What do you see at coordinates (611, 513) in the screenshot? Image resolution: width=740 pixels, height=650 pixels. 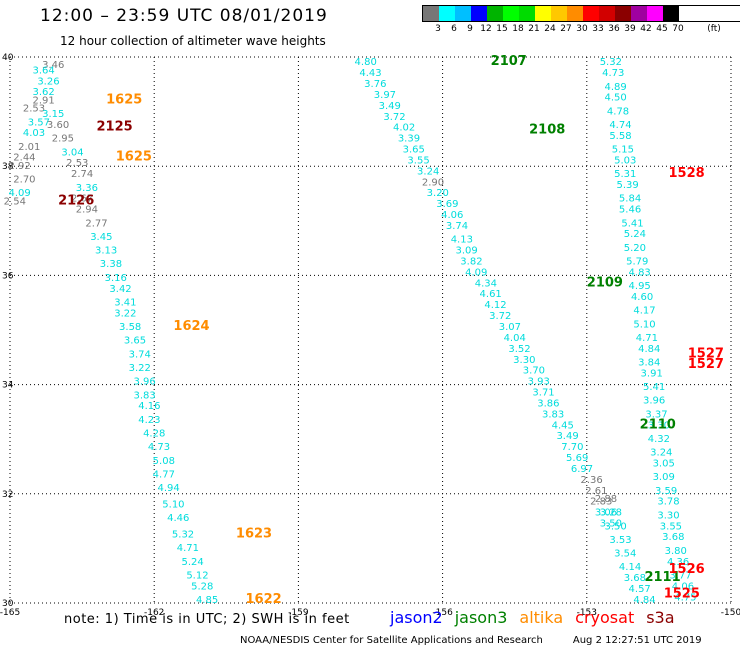 I see `swh-value: 3.28` at bounding box center [611, 513].